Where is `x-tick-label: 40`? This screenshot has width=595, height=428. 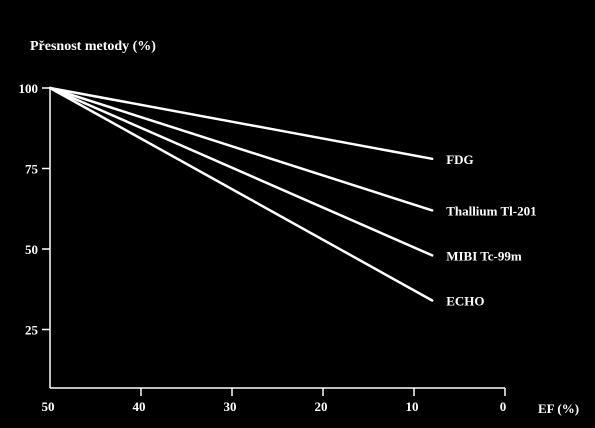 x-tick-label: 40 is located at coordinates (139, 406).